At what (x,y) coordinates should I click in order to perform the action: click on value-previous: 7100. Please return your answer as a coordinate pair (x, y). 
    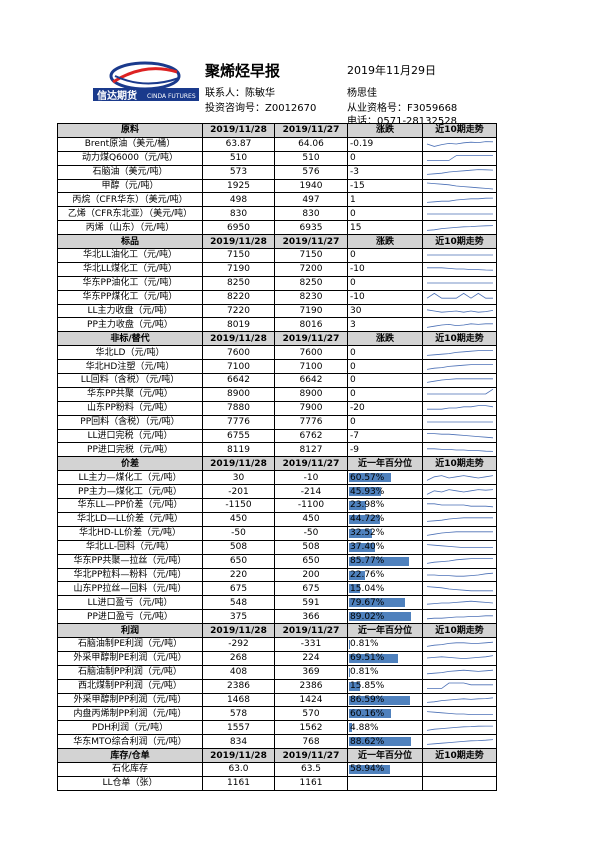
    Looking at the image, I should click on (311, 367).